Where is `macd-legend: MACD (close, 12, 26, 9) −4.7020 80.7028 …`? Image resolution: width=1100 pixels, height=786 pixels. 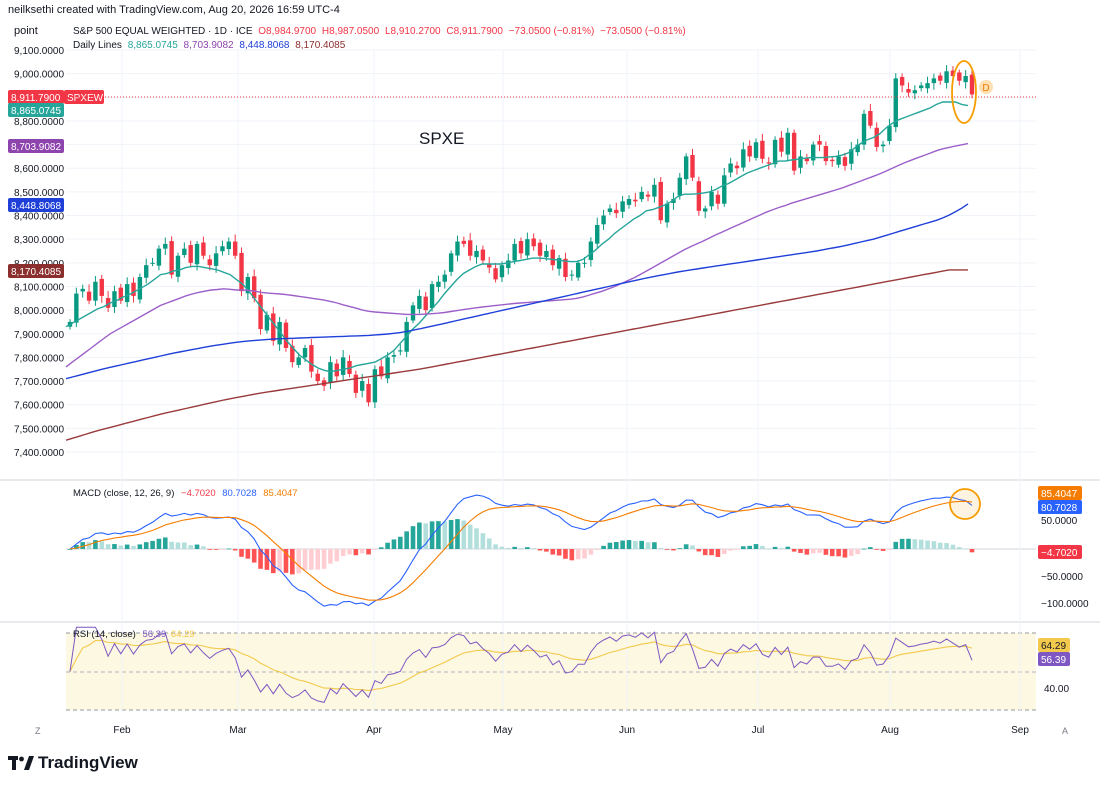
macd-legend: MACD (close, 12, 26, 9) −4.7020 80.7028 … is located at coordinates (185, 493).